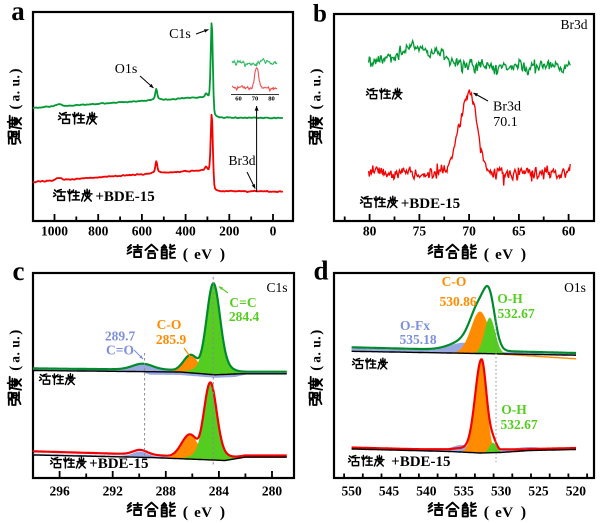 The image size is (600, 523). I want to click on svg-text: 296, so click(59, 491).